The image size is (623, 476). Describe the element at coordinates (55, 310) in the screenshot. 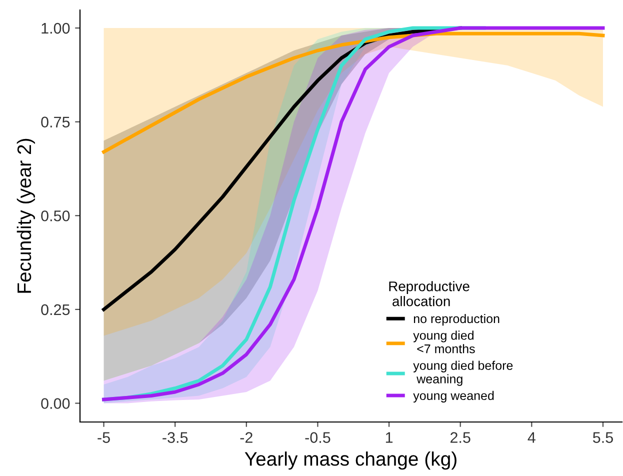

I see `y-tick-label: 0.25` at that location.